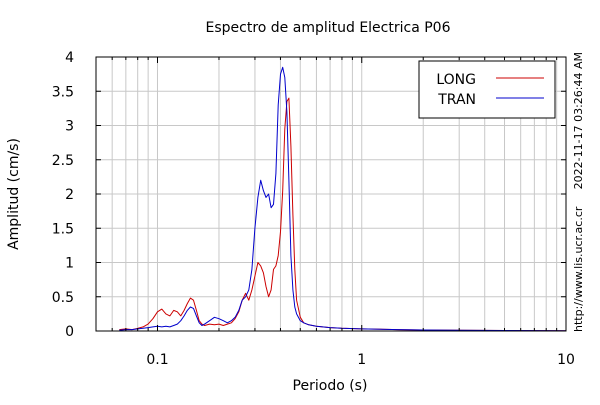 Image resolution: width=600 pixels, height=405 pixels. Describe the element at coordinates (328, 28) in the screenshot. I see `chart-title: Espectro de amplitud Electrica P06` at that location.